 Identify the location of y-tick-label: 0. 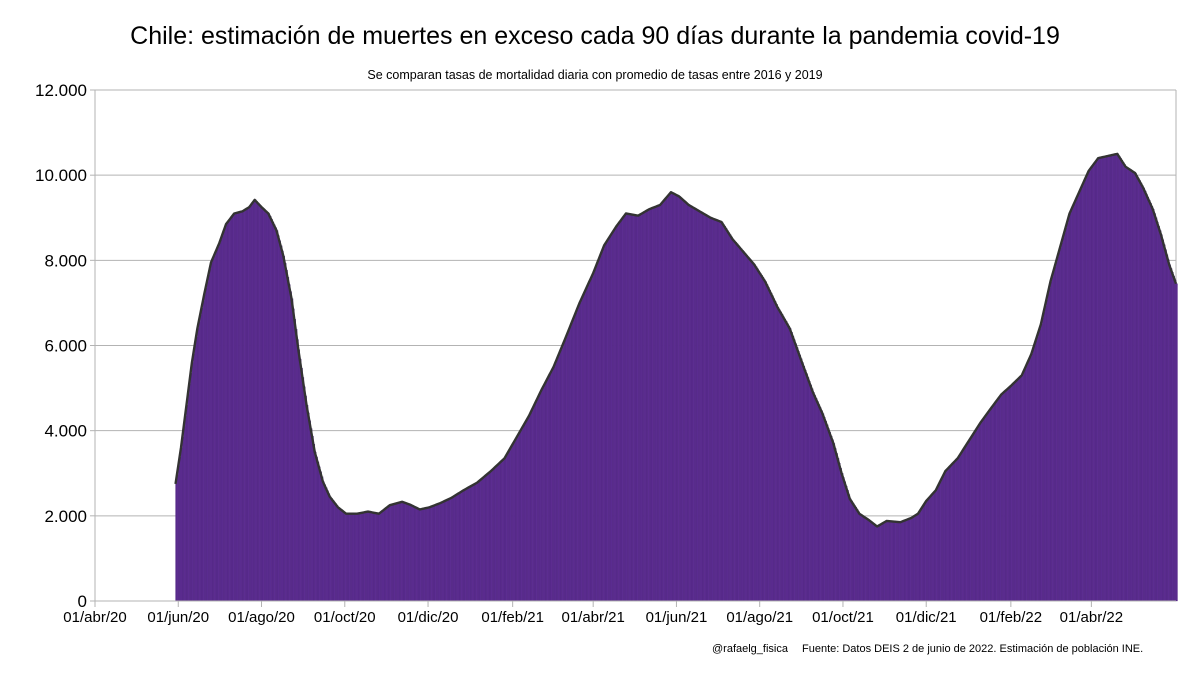
(82, 601).